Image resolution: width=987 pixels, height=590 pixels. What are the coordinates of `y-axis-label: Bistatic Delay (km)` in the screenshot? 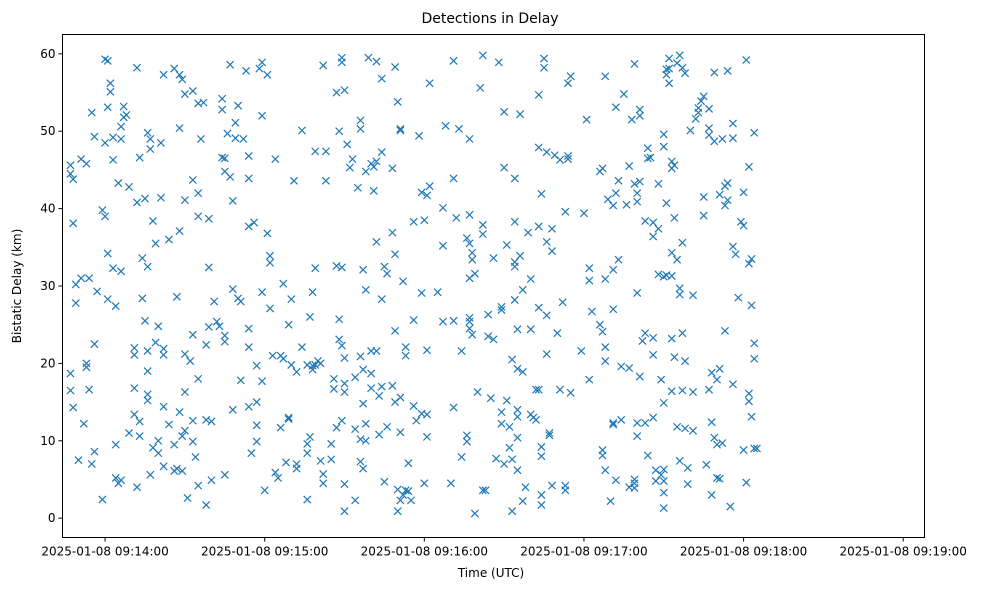 It's located at (17, 286).